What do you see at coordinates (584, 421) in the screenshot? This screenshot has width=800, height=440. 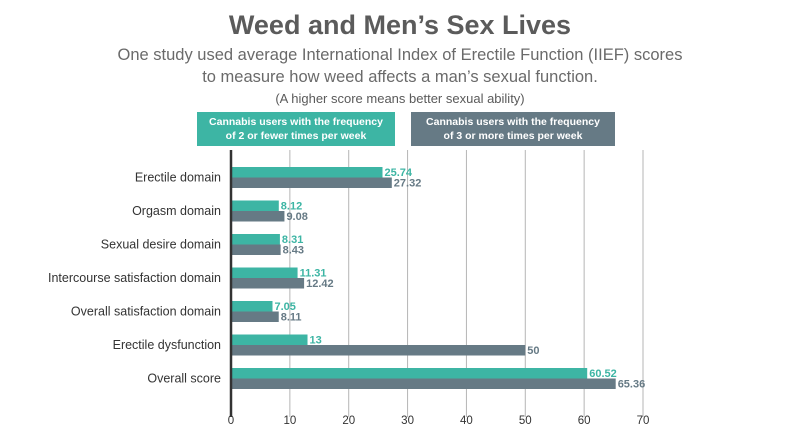 I see `x-tick-label: 60` at bounding box center [584, 421].